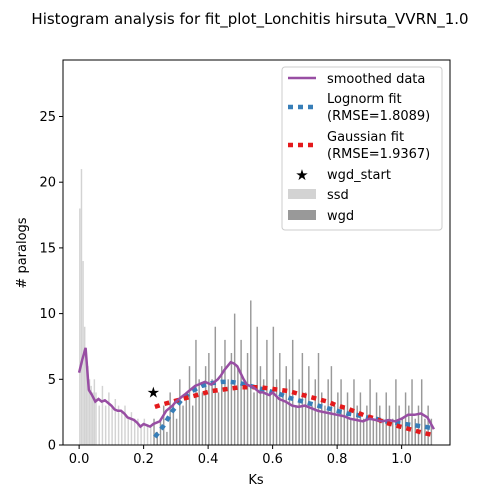 The image size is (500, 500). Describe the element at coordinates (364, 99) in the screenshot. I see `legend-lognorm-label: Lognorm fit` at that location.